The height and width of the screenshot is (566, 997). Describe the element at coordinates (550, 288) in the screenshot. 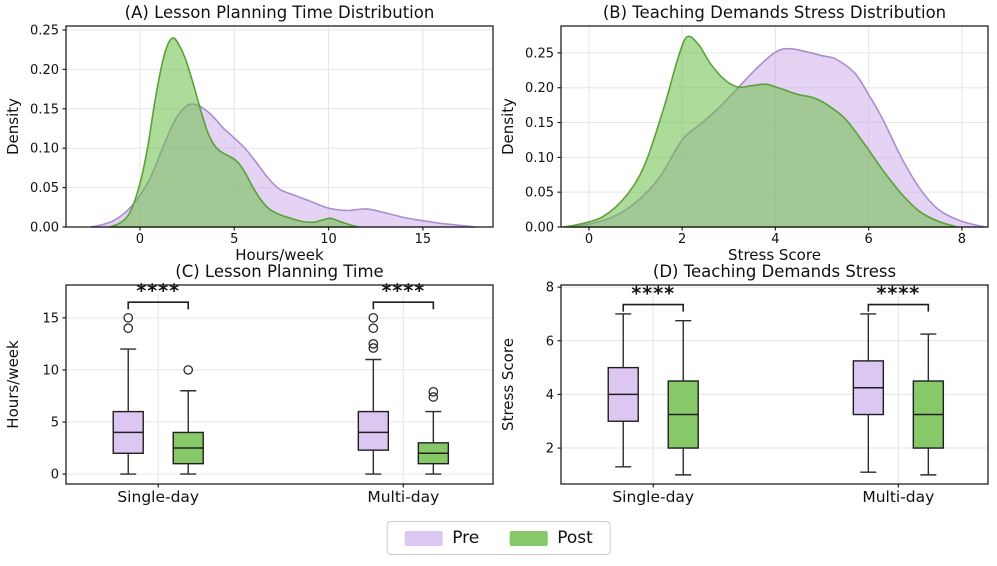

I see `y-tick-label: 8` at that location.